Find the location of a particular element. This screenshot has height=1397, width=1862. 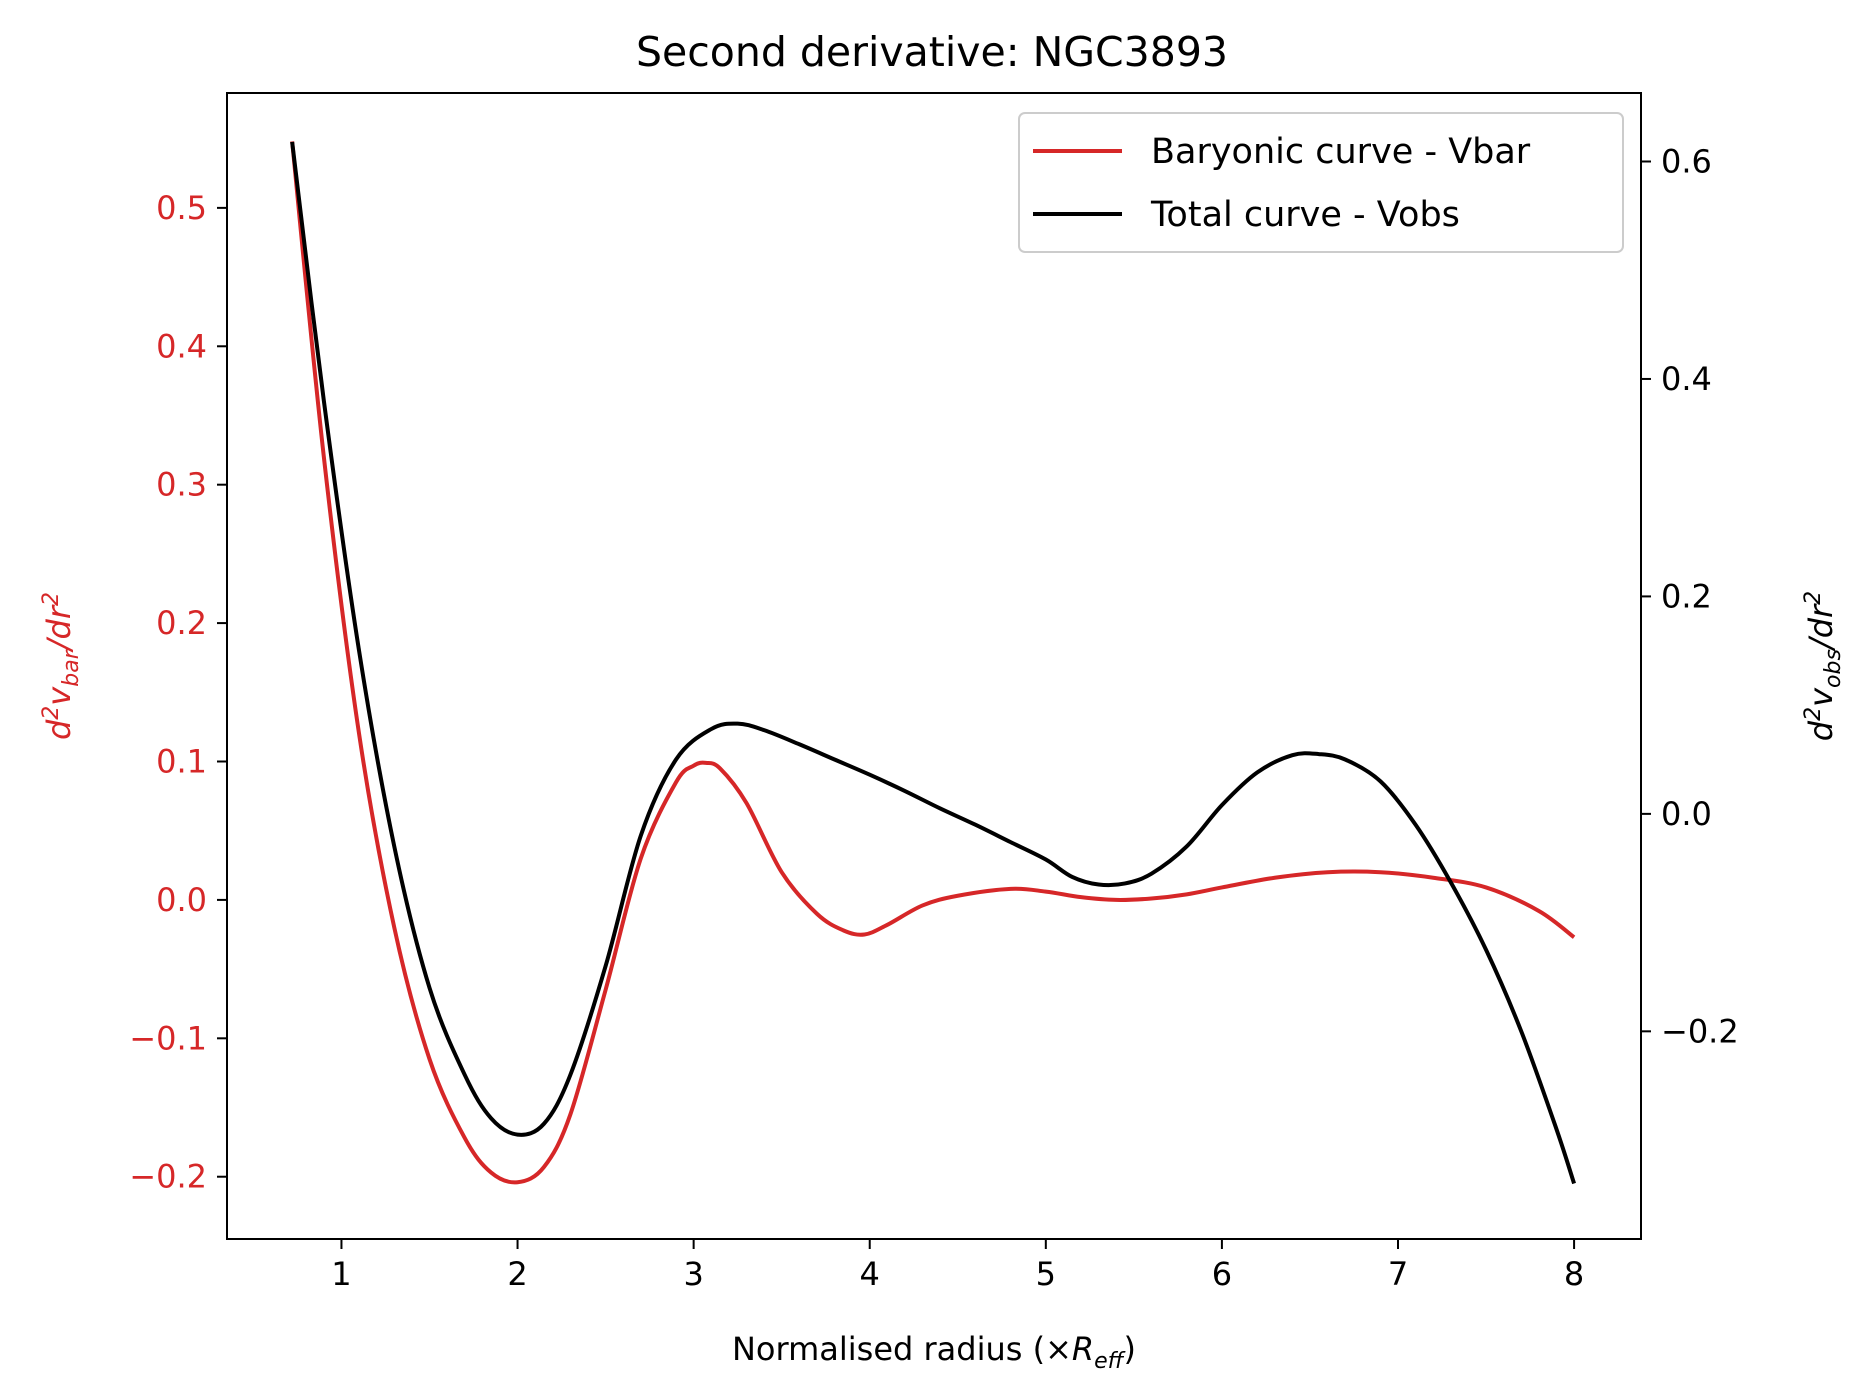

y-left-tick-label: 0.3 is located at coordinates (181, 485).